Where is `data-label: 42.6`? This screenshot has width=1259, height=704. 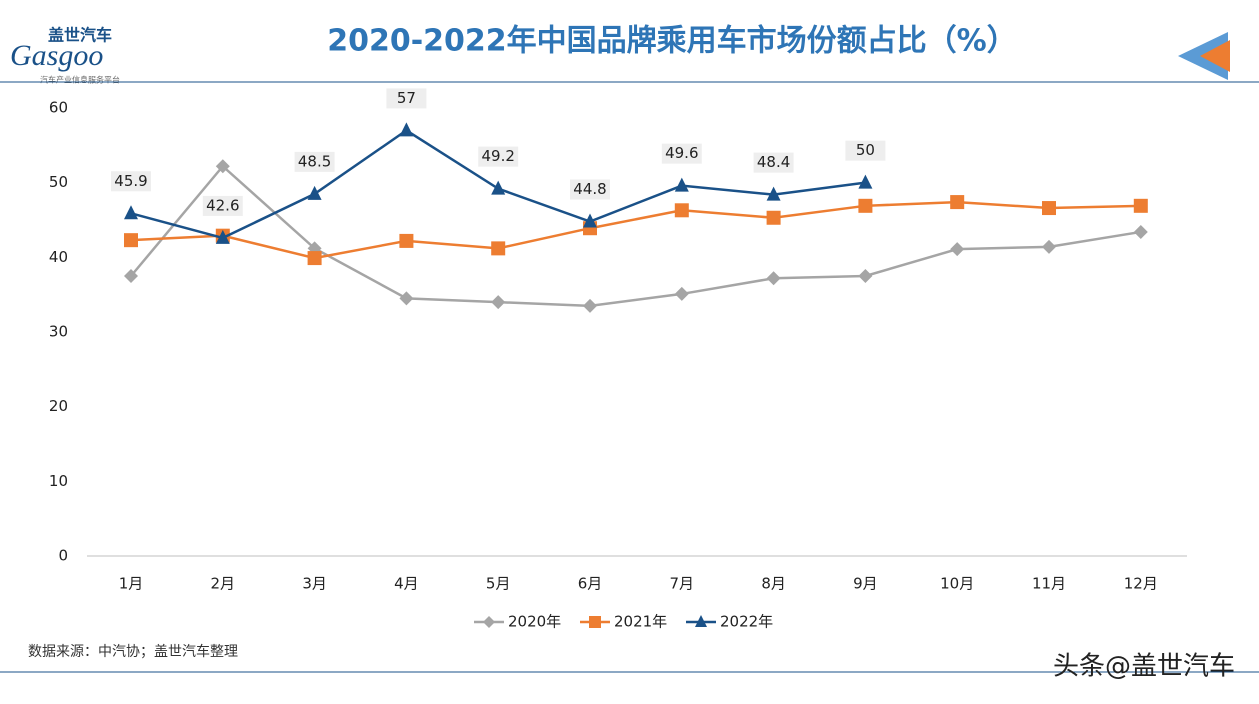 data-label: 42.6 is located at coordinates (222, 205).